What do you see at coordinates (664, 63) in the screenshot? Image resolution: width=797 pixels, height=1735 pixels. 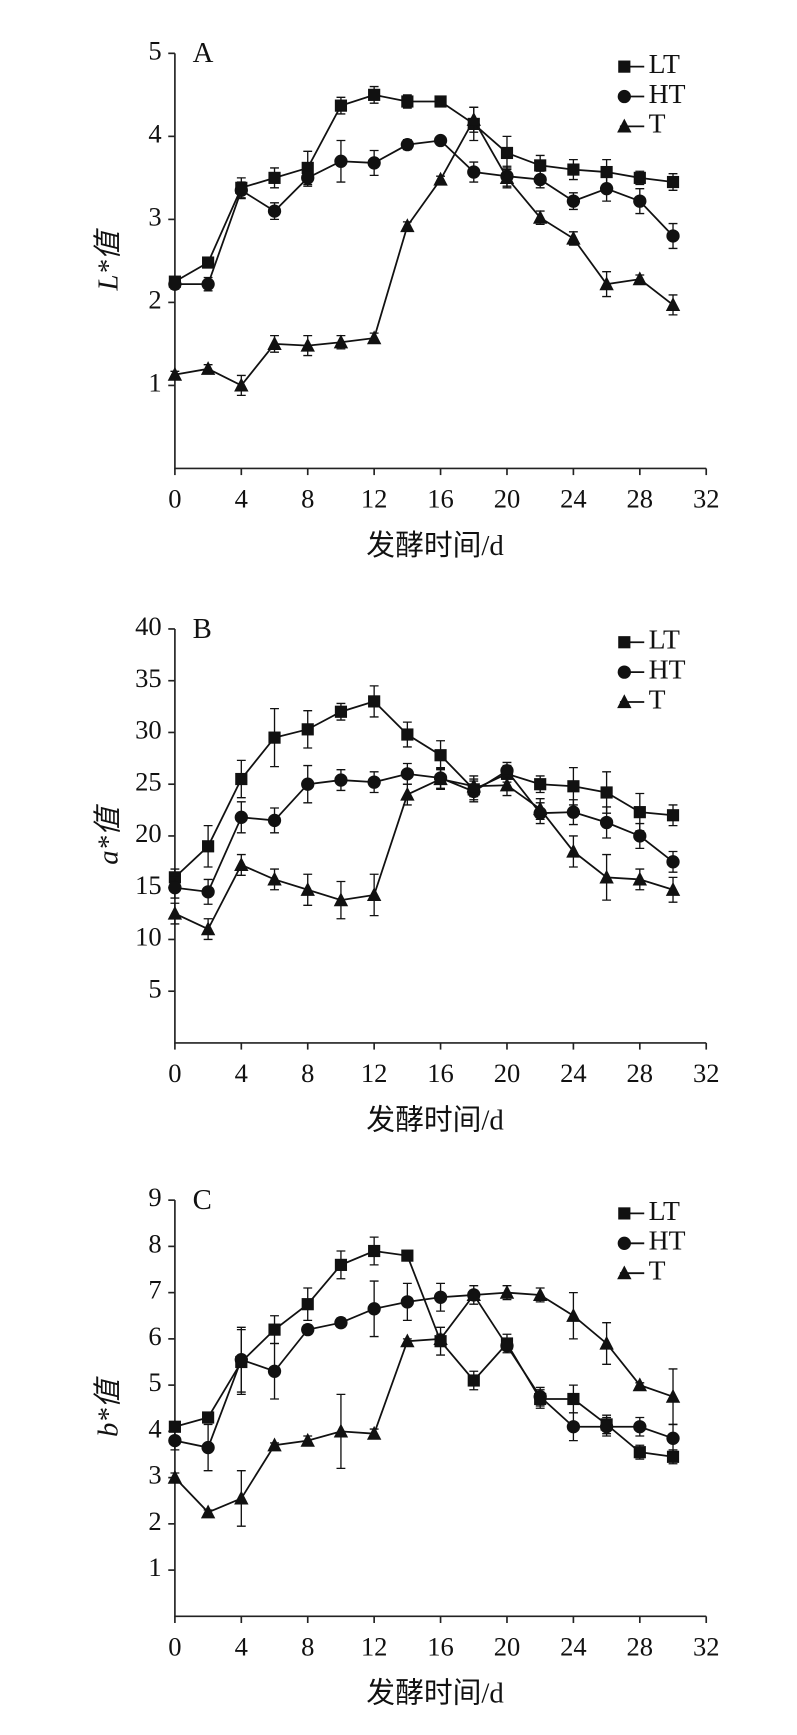 I see `legend-label: LT` at bounding box center [664, 63].